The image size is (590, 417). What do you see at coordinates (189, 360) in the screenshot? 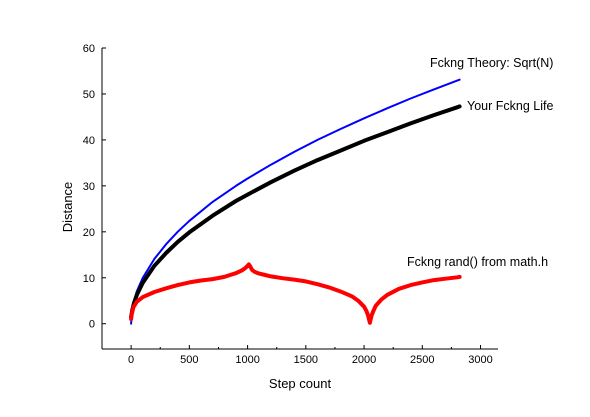
I see `x-tick-label: 500` at bounding box center [189, 360].